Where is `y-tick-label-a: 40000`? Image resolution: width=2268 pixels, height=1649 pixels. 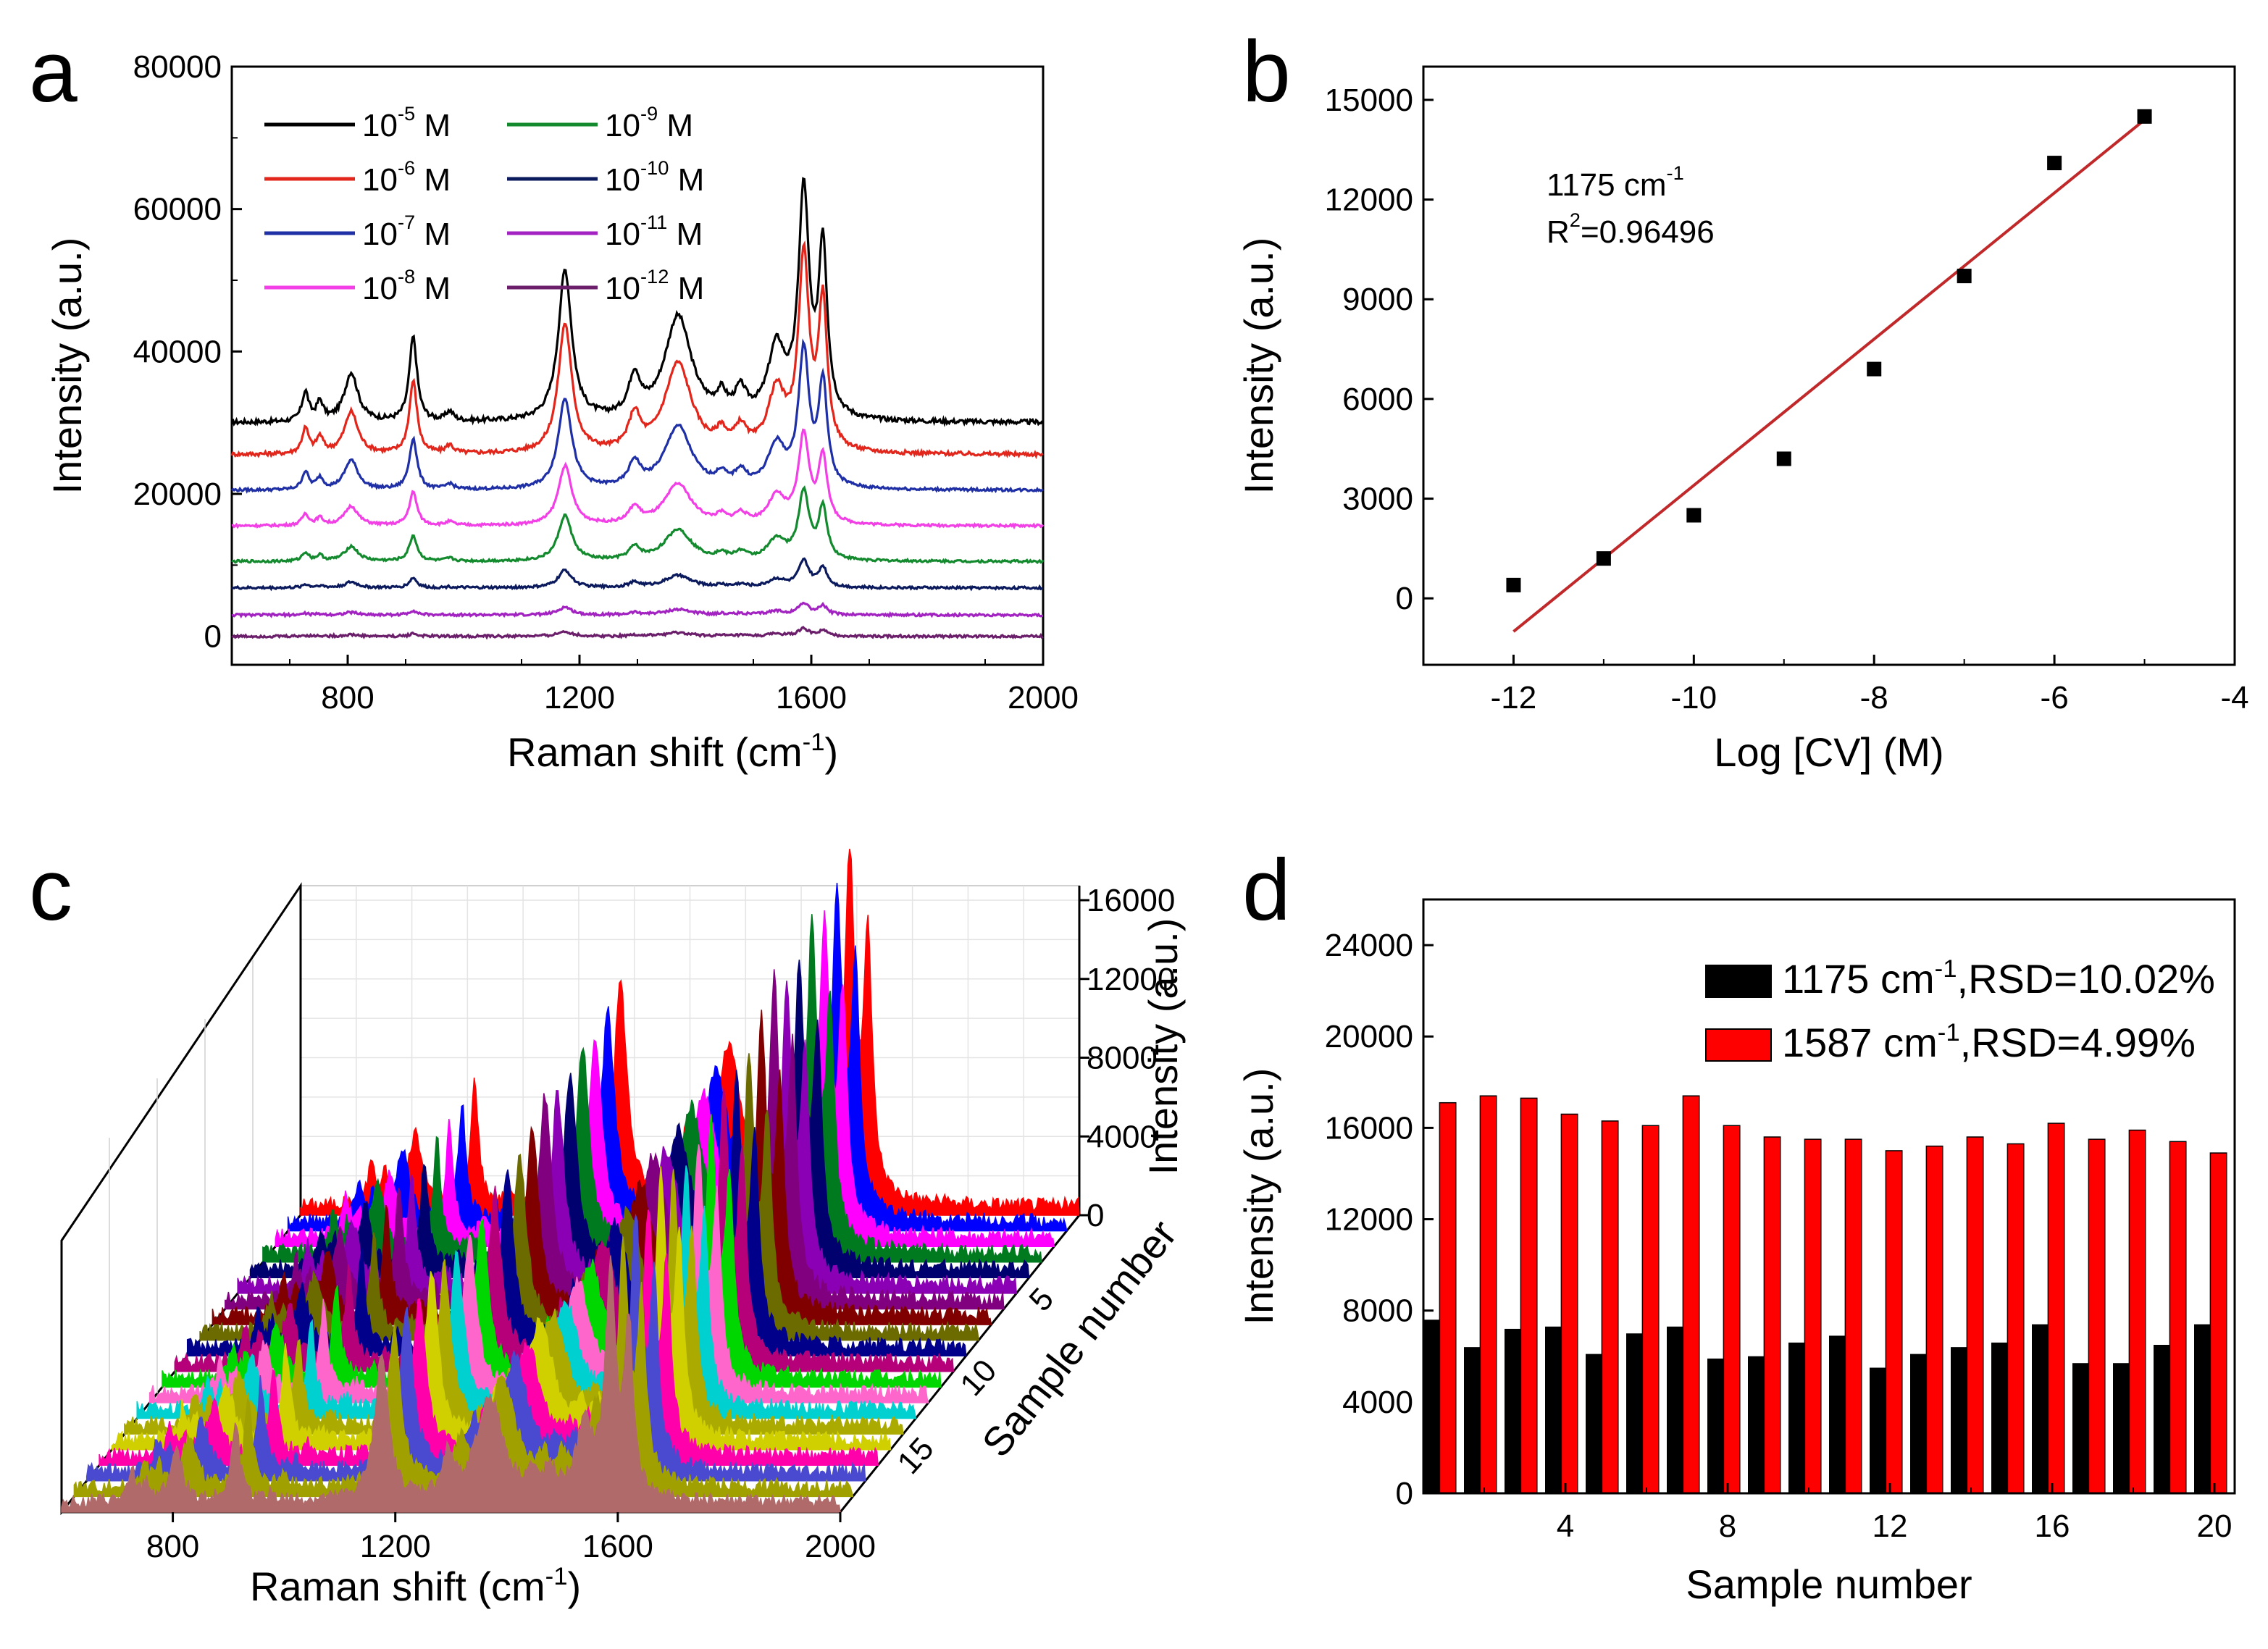 y-tick-label-a: 40000 is located at coordinates (178, 351).